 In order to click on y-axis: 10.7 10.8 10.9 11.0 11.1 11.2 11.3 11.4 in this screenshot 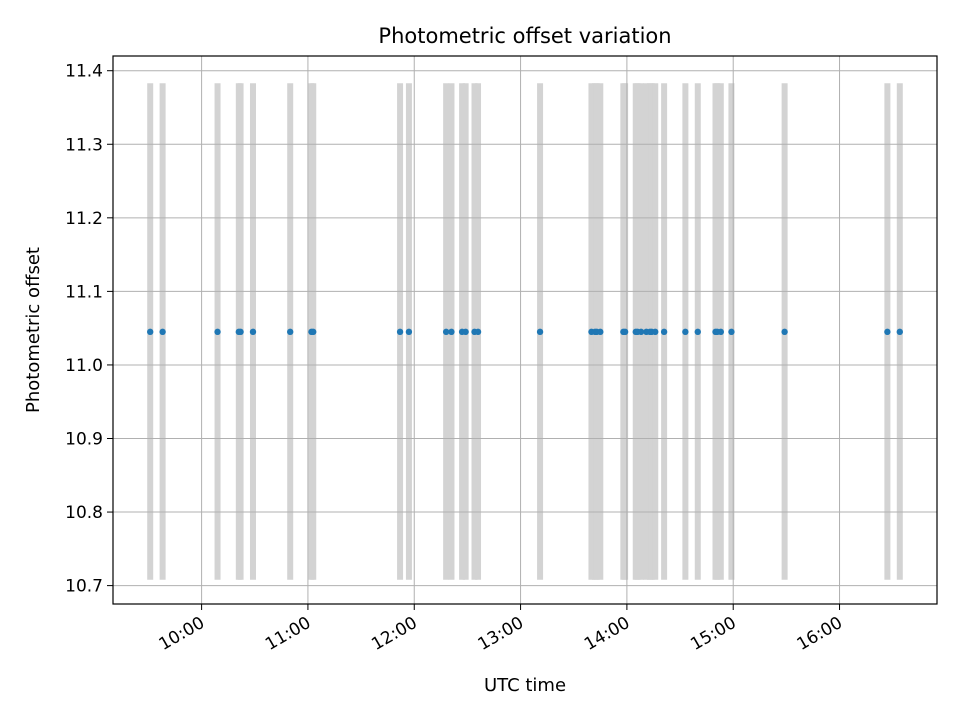, I will do `click(89, 329)`.